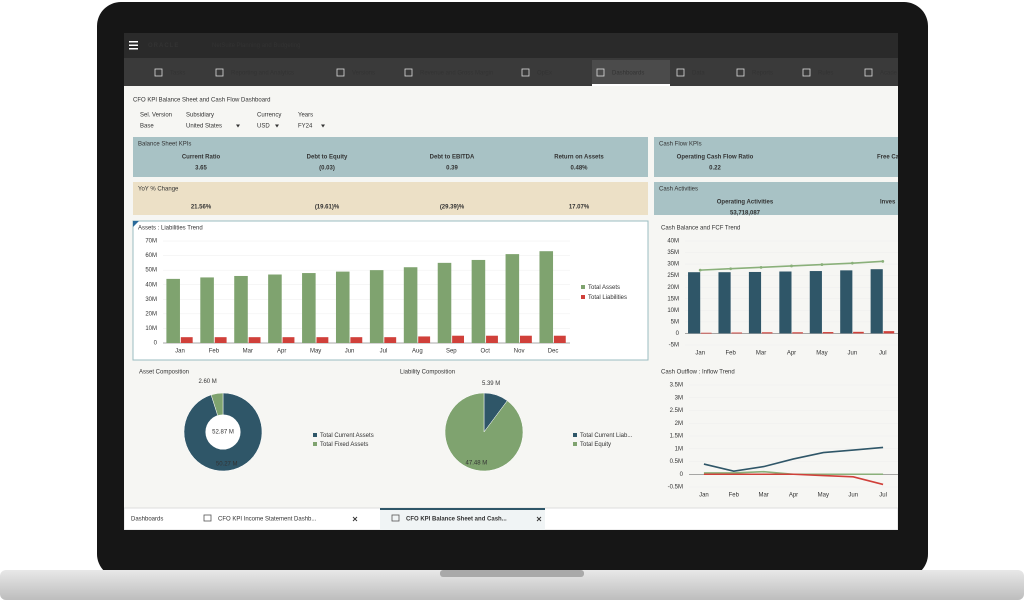  What do you see at coordinates (553, 352) in the screenshot?
I see `x-tick-label: Dec` at bounding box center [553, 352].